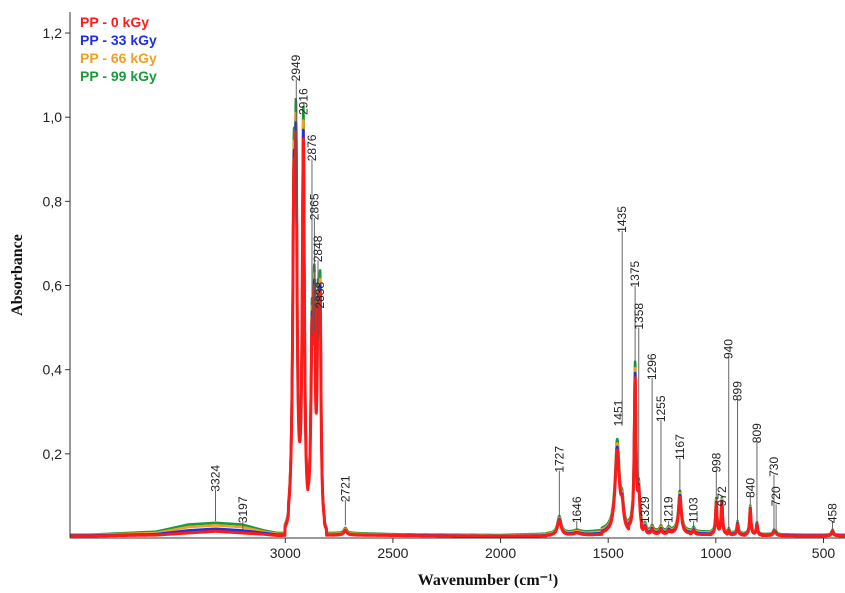 The height and width of the screenshot is (593, 845). I want to click on peak-label-3197: 3197, so click(243, 509).